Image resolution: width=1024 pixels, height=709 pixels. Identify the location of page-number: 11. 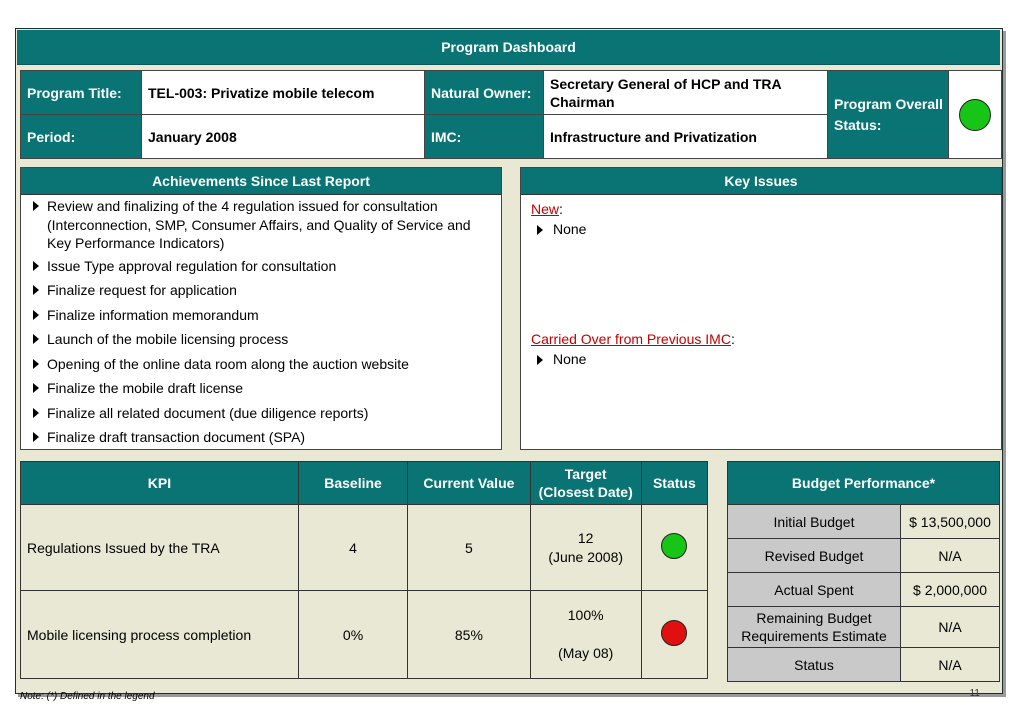
(974, 693).